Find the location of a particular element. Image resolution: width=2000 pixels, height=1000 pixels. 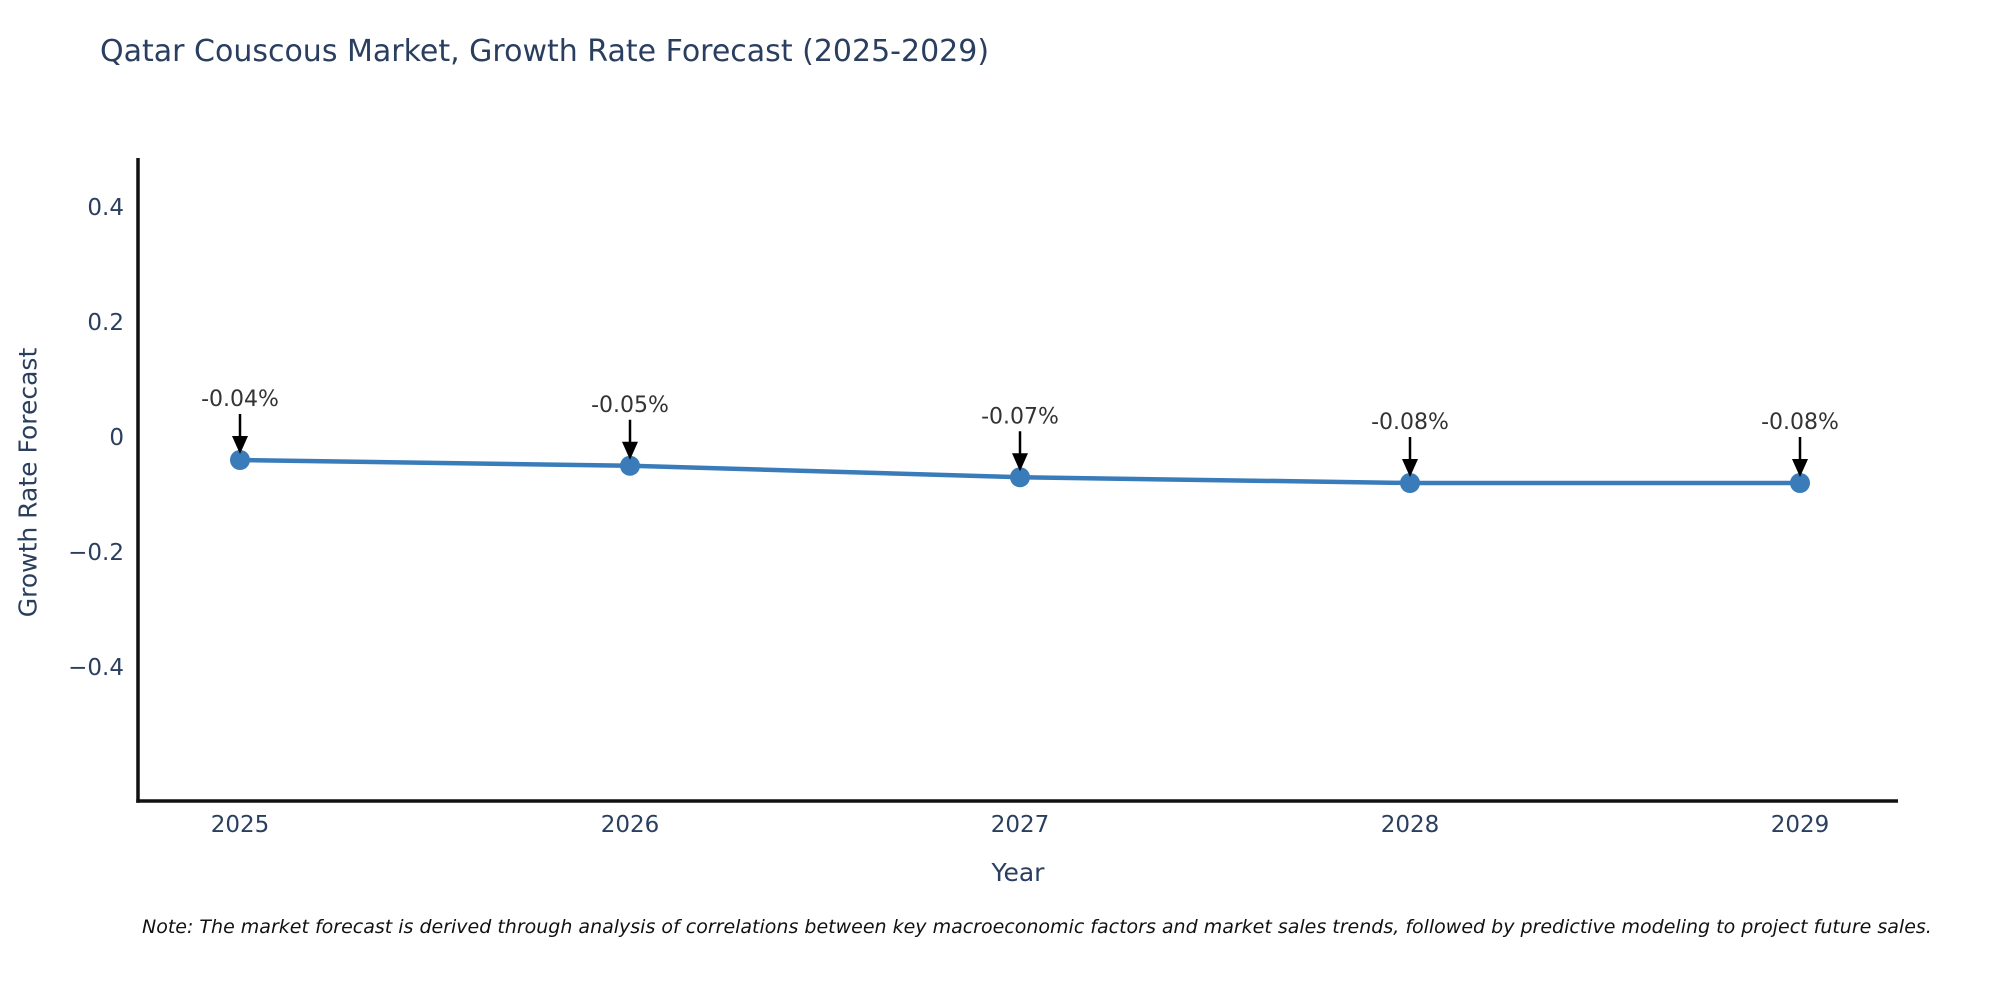

y-axis-title: Growth Rate Forecast is located at coordinates (28, 482).